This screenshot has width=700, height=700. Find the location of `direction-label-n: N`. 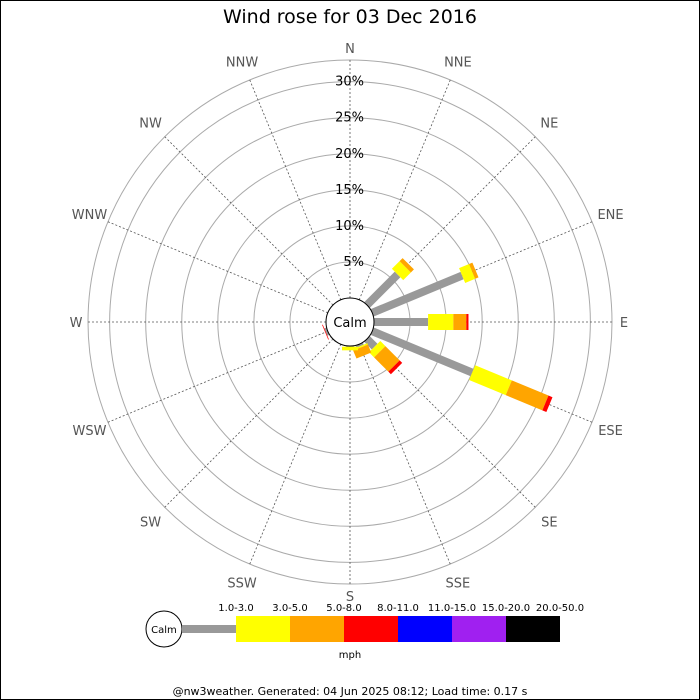

direction-label-n: N is located at coordinates (350, 49).